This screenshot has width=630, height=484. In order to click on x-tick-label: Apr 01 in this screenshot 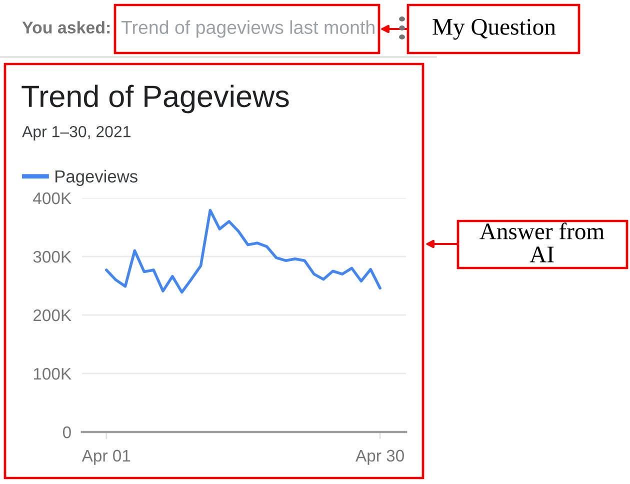, I will do `click(106, 457)`.